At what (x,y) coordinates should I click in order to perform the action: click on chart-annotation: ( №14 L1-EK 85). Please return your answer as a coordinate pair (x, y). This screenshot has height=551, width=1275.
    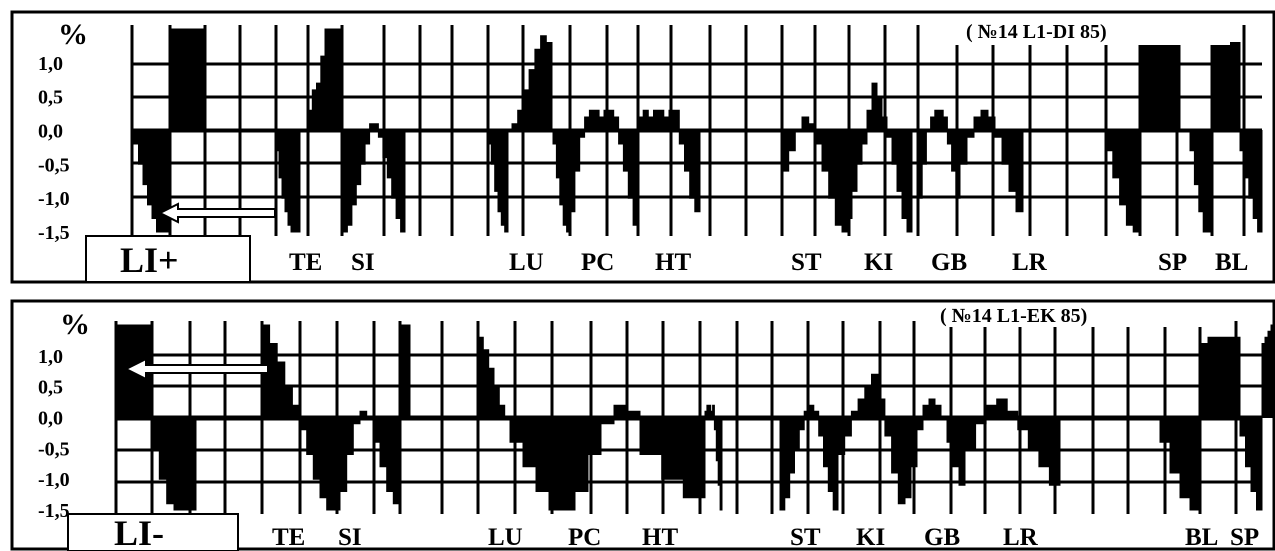
    Looking at the image, I should click on (1013, 316).